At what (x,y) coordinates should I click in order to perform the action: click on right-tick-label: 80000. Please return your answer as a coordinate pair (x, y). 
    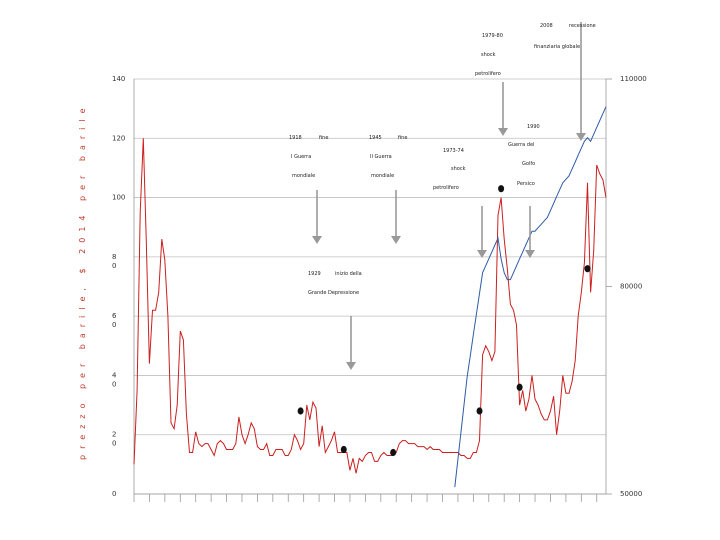
    Looking at the image, I should click on (631, 287).